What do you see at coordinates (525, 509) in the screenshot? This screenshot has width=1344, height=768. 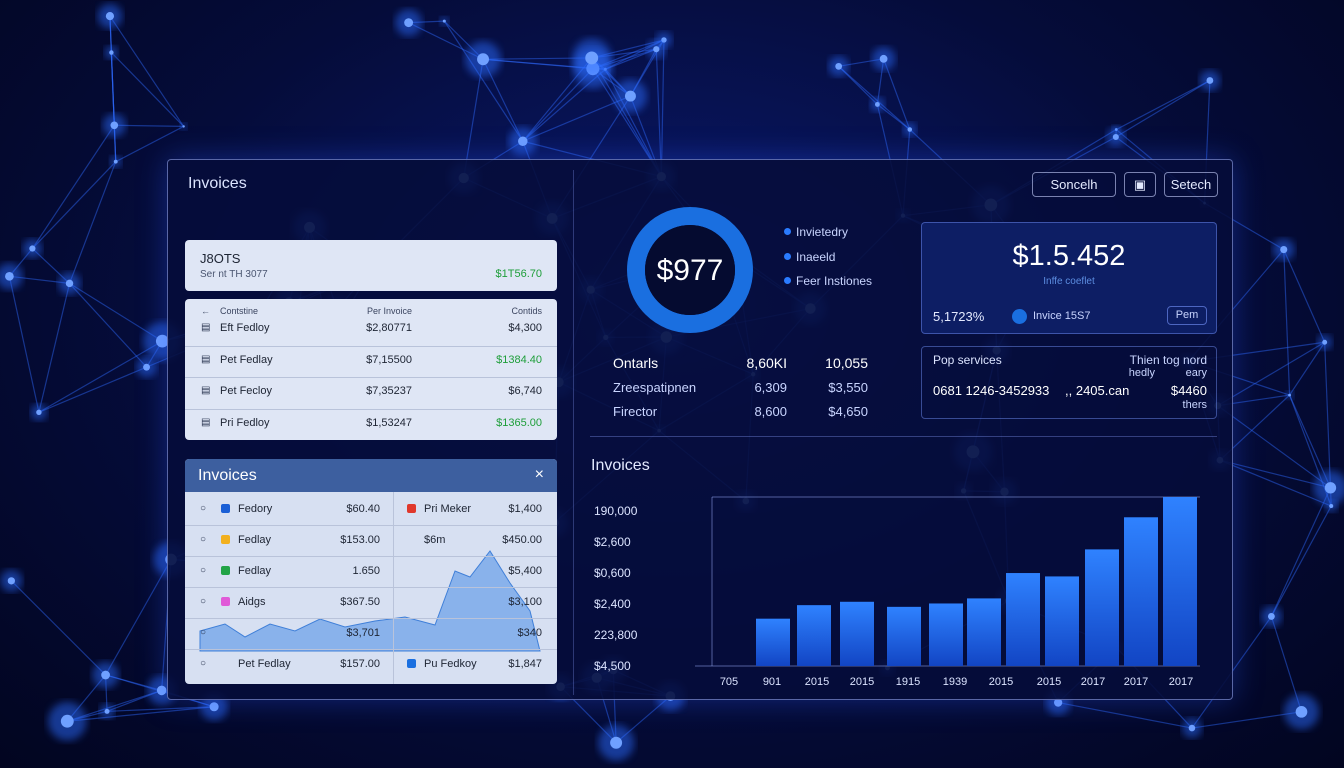 I see `row-amount: $1,400` at bounding box center [525, 509].